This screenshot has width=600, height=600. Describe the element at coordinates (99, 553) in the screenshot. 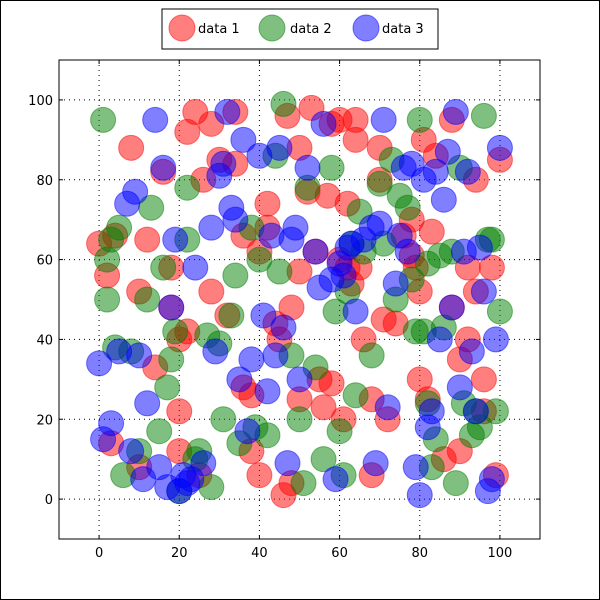

I see `x-tick-label: 0` at that location.